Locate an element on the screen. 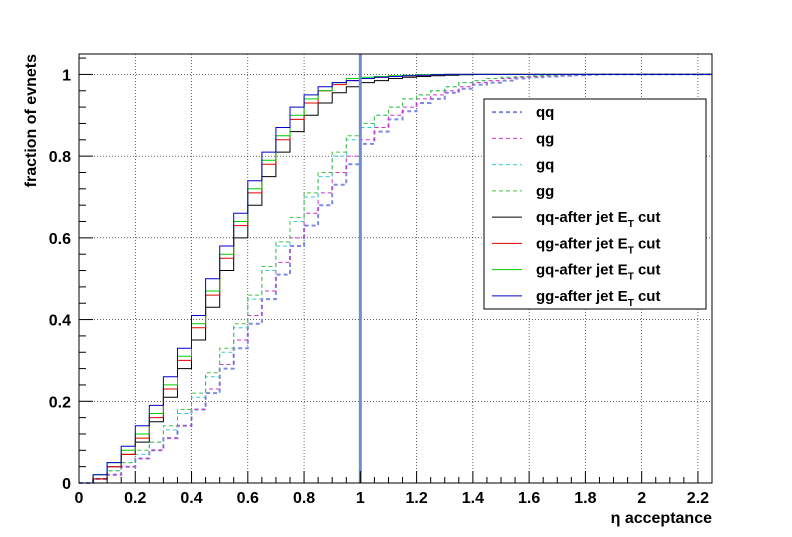  y-tick-label: 0 is located at coordinates (66, 484).